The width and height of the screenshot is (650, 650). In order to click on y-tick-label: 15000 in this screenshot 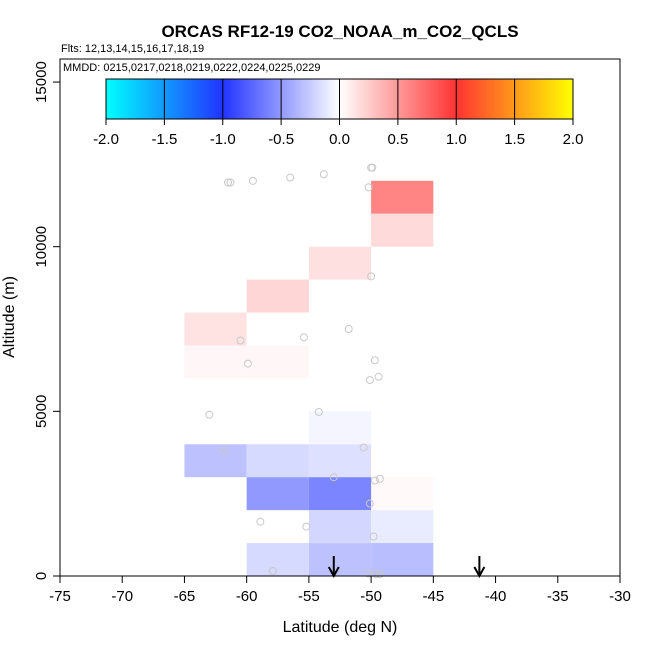, I will do `click(41, 82)`.